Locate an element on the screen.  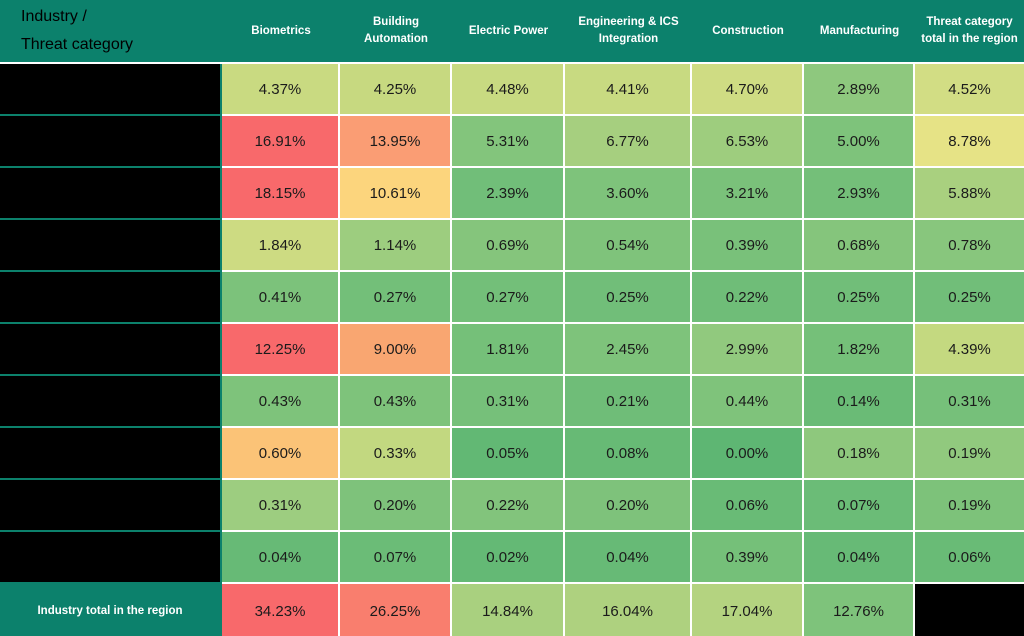
heatmap-cell-value: 0.44% is located at coordinates (747, 401).